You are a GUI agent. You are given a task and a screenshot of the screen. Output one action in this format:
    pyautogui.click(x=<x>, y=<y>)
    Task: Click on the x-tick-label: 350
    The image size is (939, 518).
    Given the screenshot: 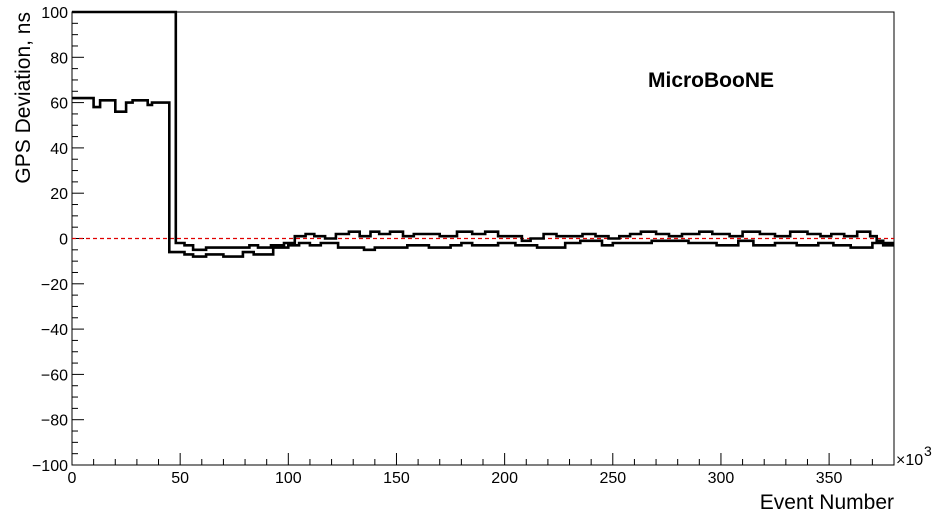 What is the action you would take?
    pyautogui.click(x=829, y=478)
    